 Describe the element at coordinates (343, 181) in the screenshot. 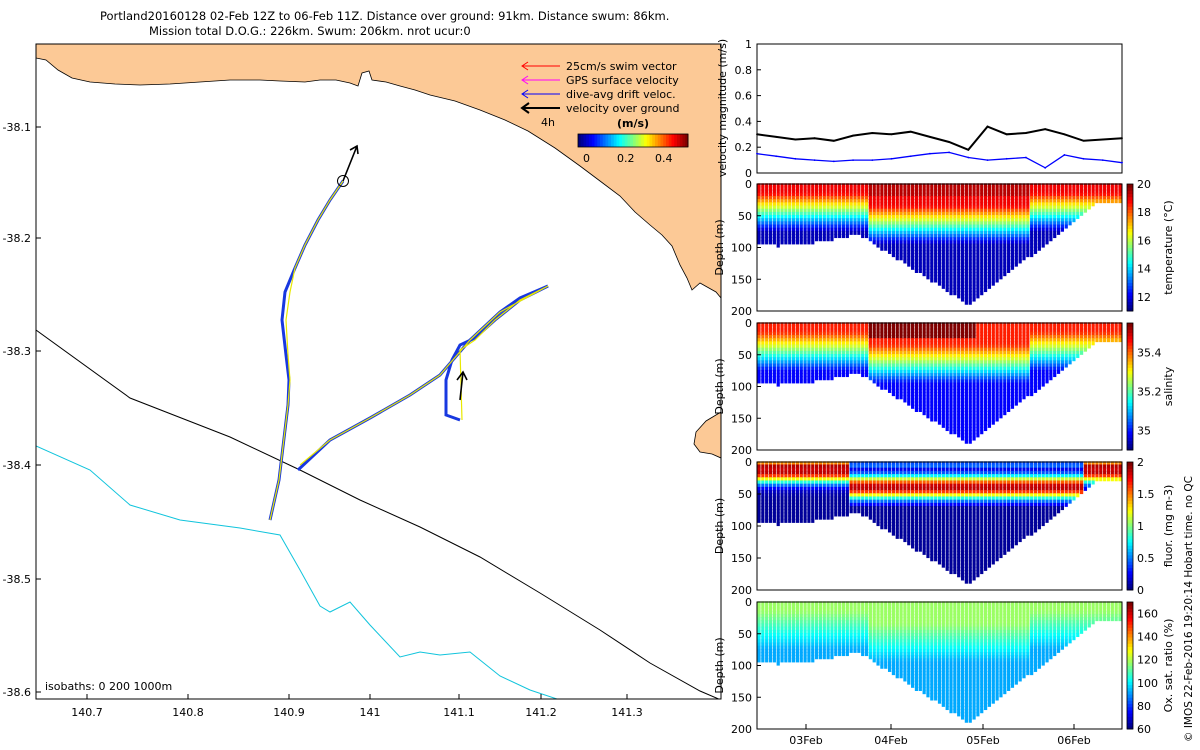

I see `current-position-marker` at that location.